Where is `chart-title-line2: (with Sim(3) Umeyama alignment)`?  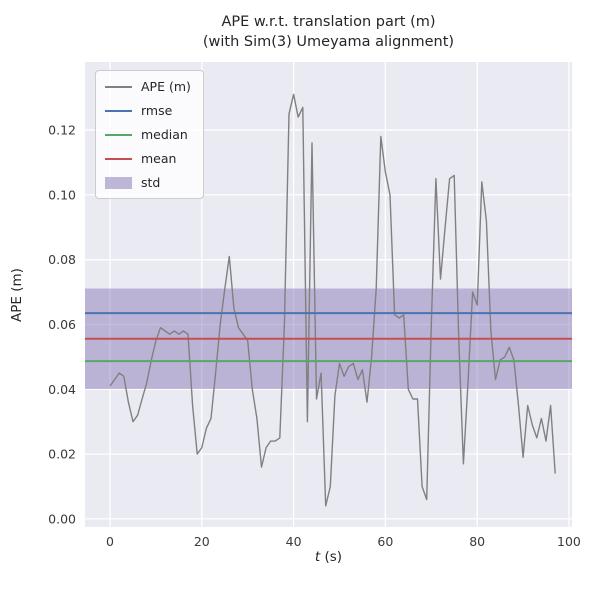
chart-title-line2: (with Sim(3) Umeyama alignment) is located at coordinates (328, 42).